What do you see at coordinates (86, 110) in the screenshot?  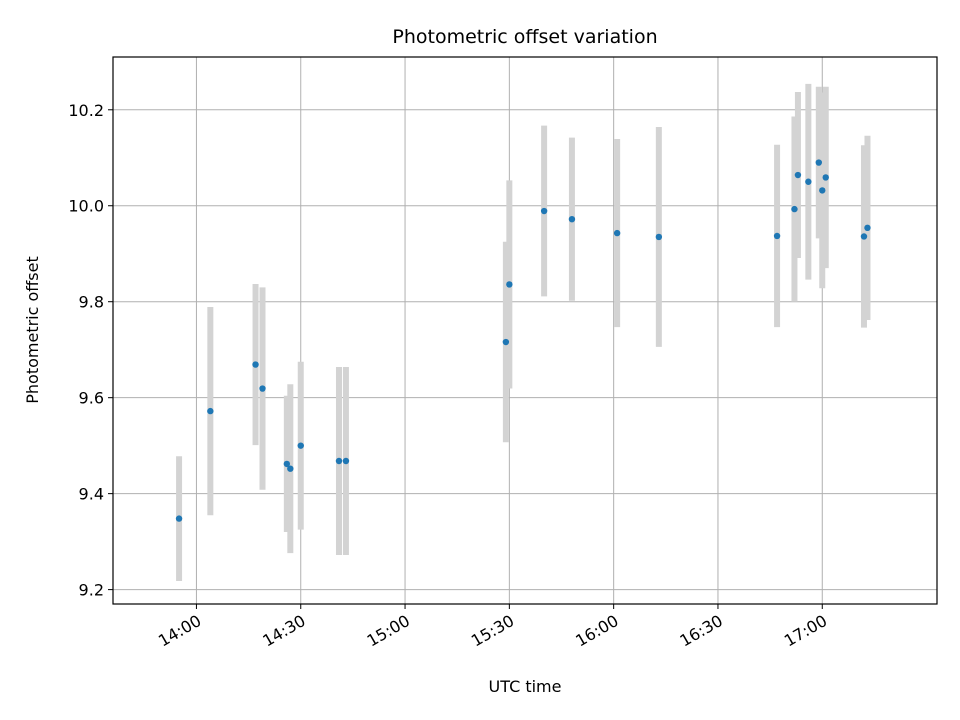 I see `y-tick-label: 10.2` at bounding box center [86, 110].